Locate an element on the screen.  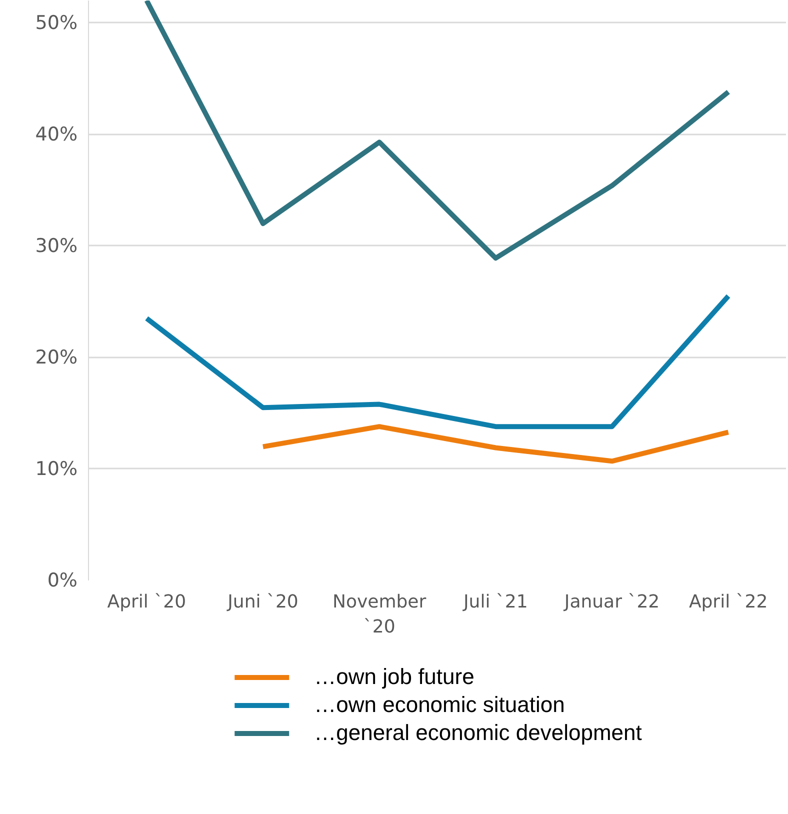
y-tick-label: 40% is located at coordinates (56, 134).